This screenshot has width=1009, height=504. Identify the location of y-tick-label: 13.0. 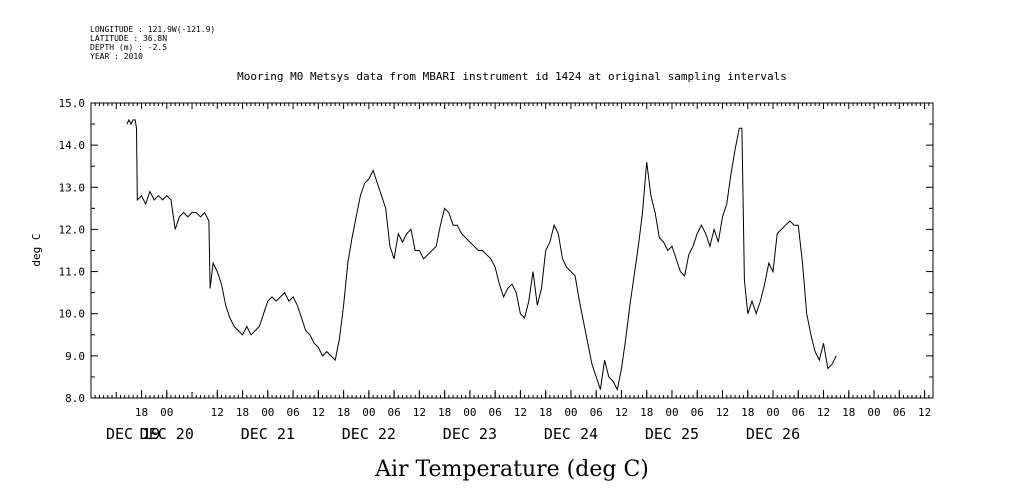
(72, 187).